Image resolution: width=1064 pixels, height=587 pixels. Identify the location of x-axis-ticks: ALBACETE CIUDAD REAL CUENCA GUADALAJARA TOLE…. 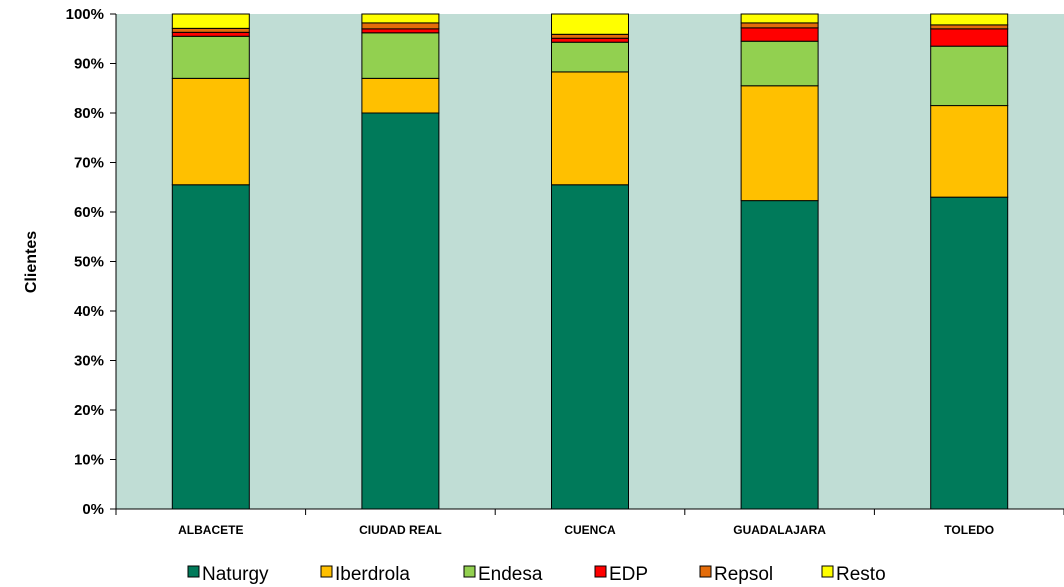
(589, 523).